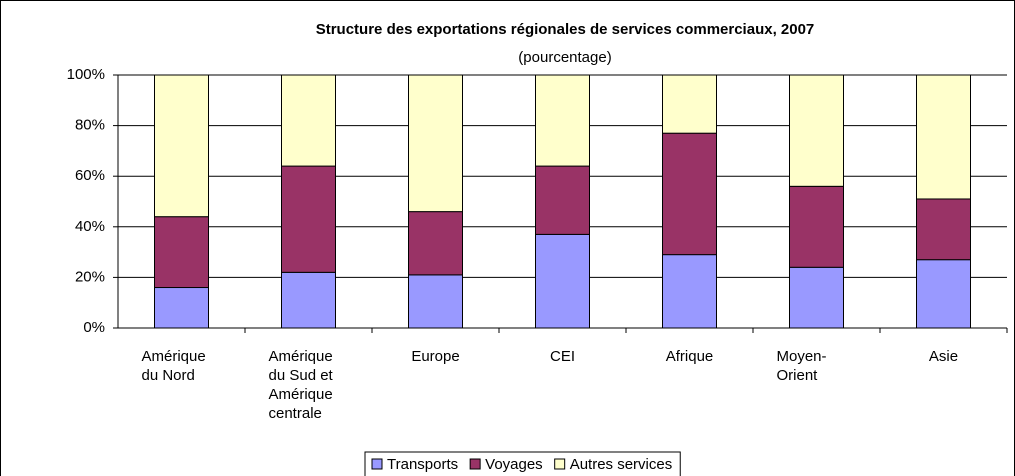 The image size is (1015, 476). Describe the element at coordinates (300, 385) in the screenshot. I see `x-tick-label: Amérique du Sud et Amérique centrale` at that location.